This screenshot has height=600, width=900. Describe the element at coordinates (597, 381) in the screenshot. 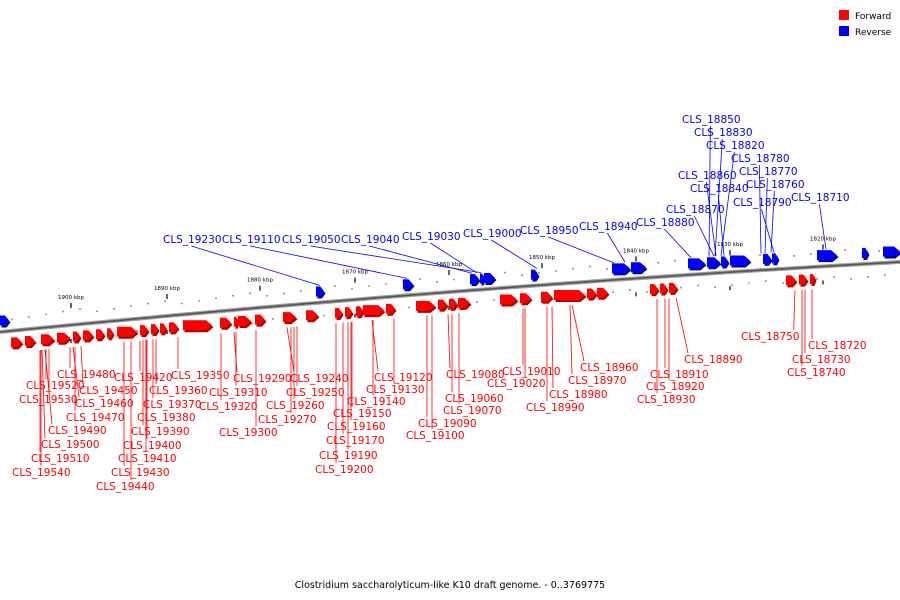

I see `gene-label-cls-18970: CLS_18970` at that location.